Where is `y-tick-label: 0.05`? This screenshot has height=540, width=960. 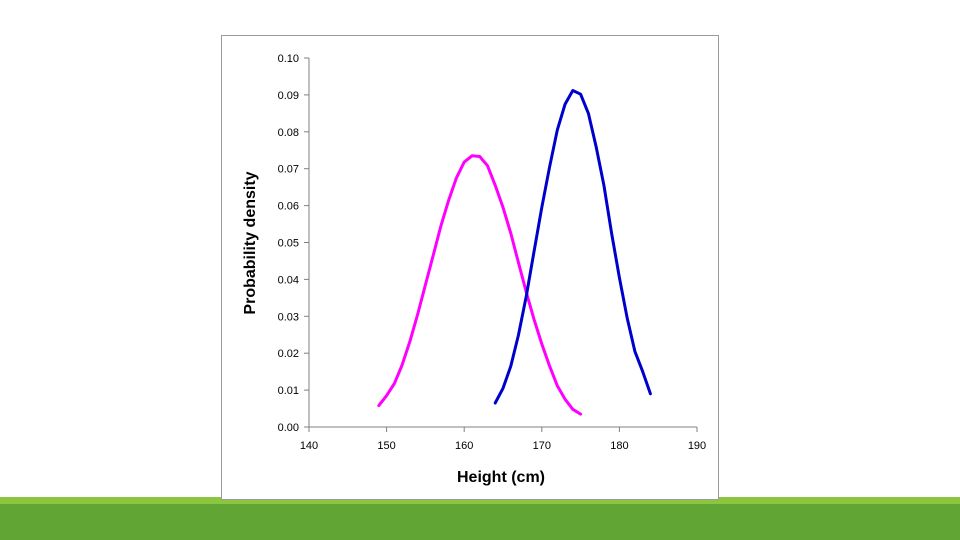
y-tick-label: 0.05 is located at coordinates (288, 244).